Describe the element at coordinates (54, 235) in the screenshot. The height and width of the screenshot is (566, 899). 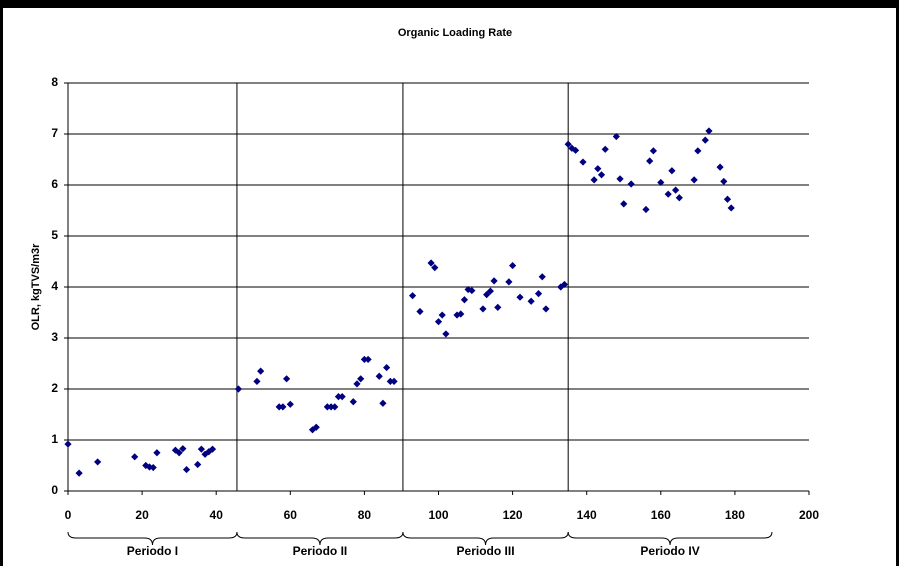
I see `y-tick-label: 5` at that location.